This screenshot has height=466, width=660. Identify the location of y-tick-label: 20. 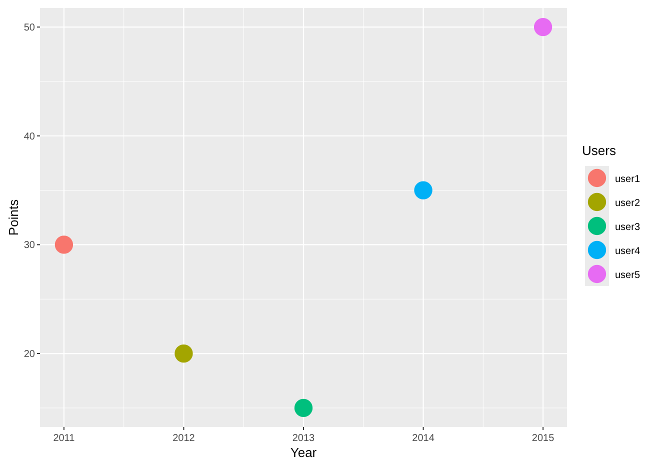
(30, 354).